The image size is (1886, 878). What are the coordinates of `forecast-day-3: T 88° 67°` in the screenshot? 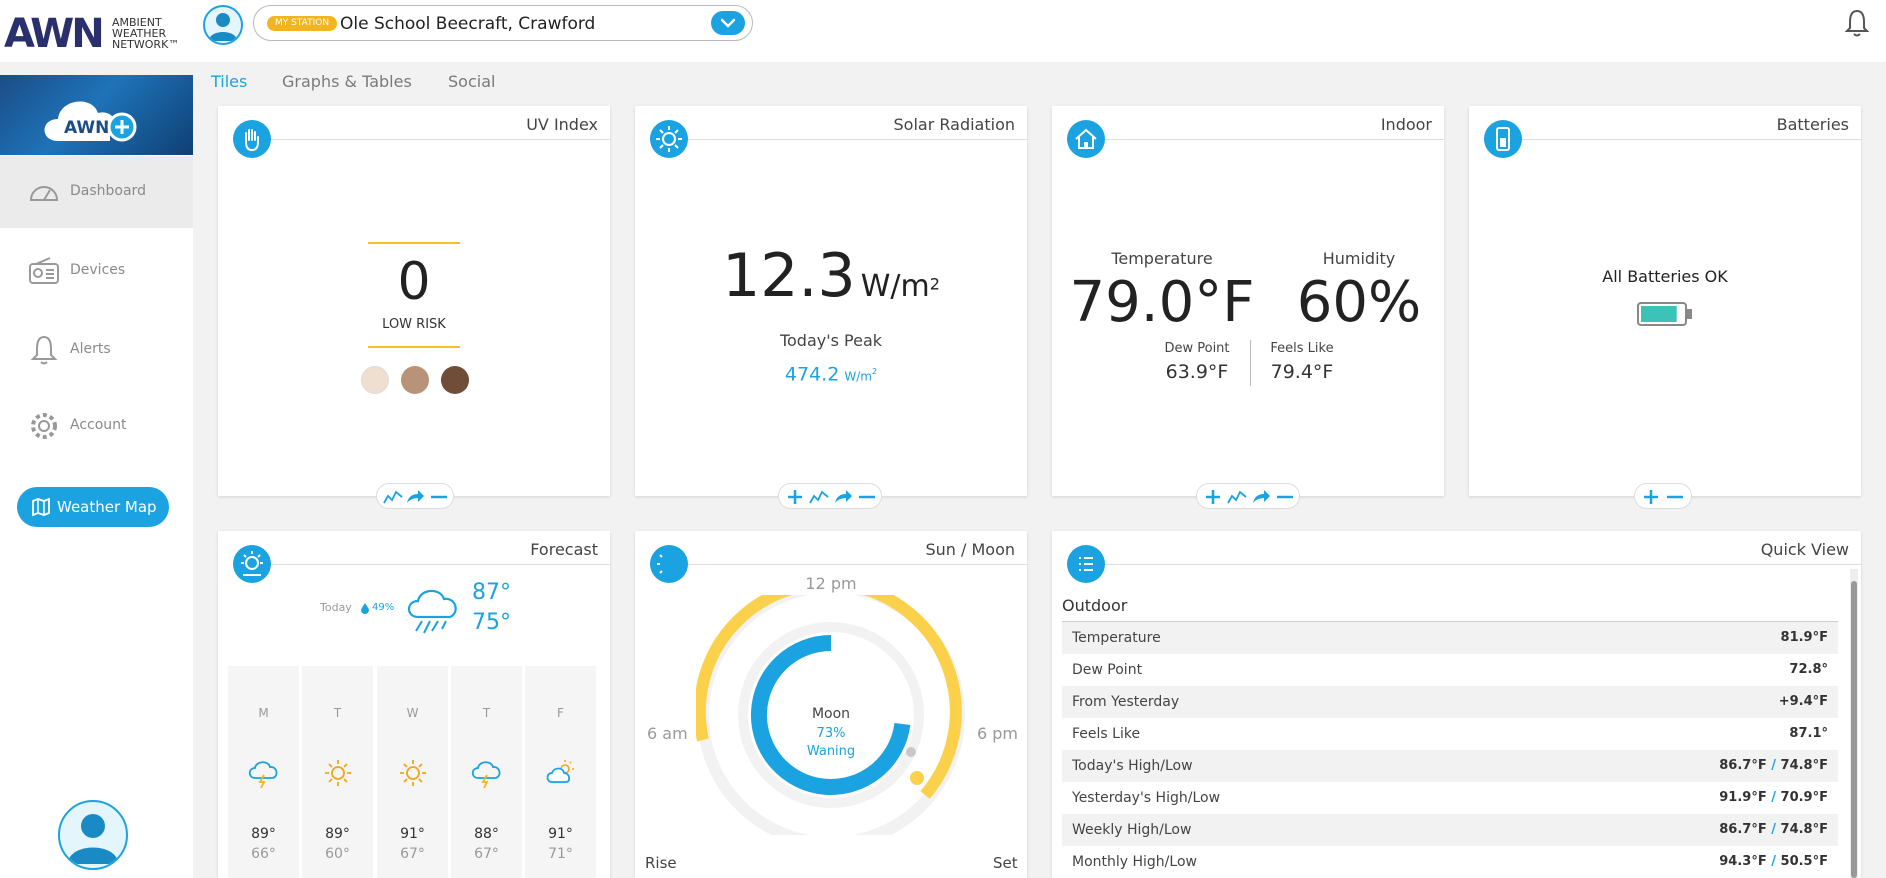 It's located at (486, 772).